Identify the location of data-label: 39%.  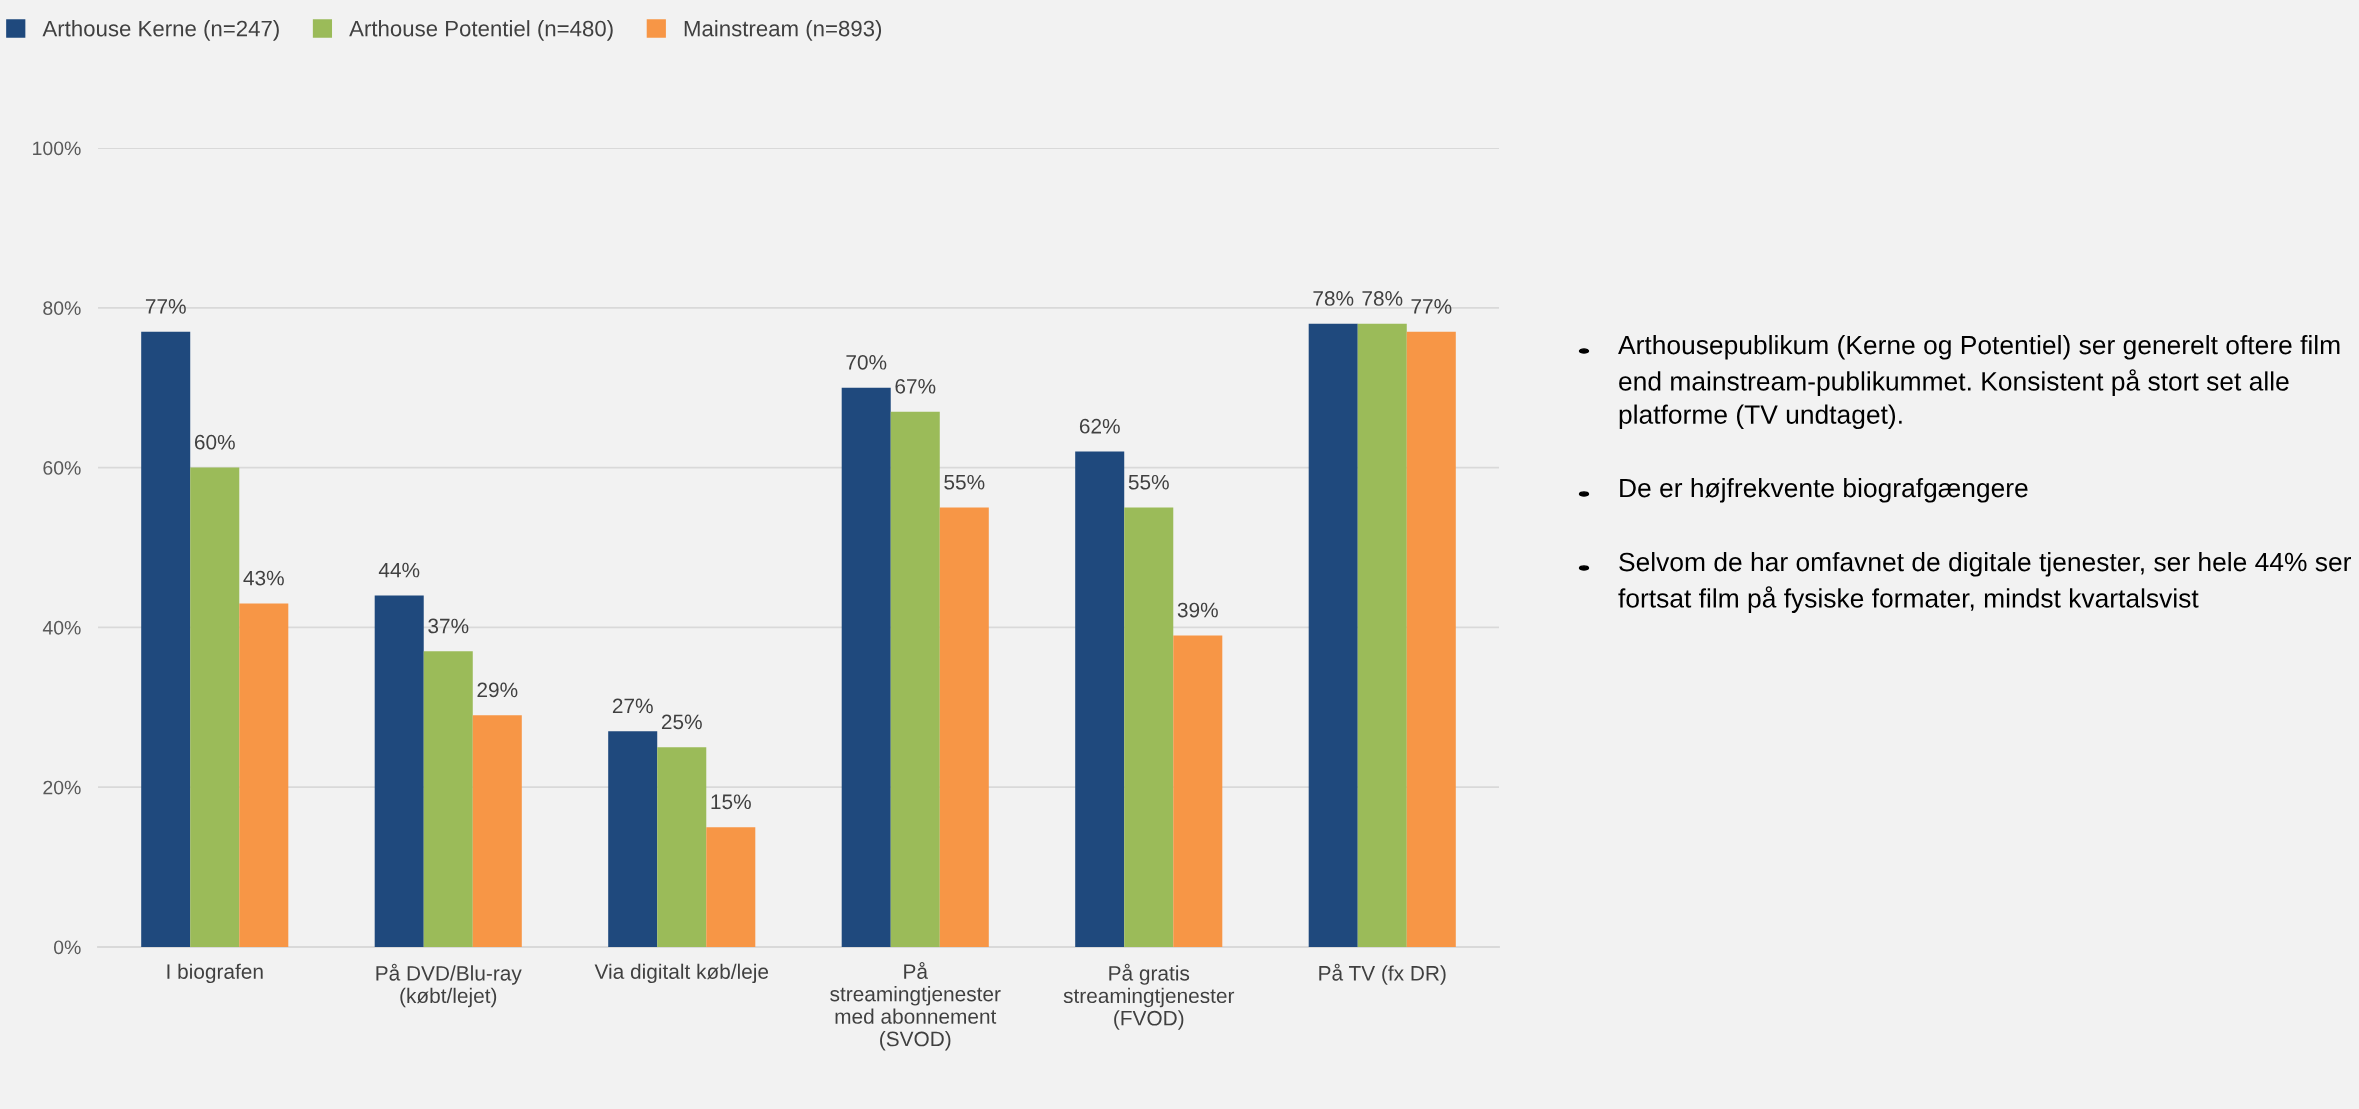
(1197, 610).